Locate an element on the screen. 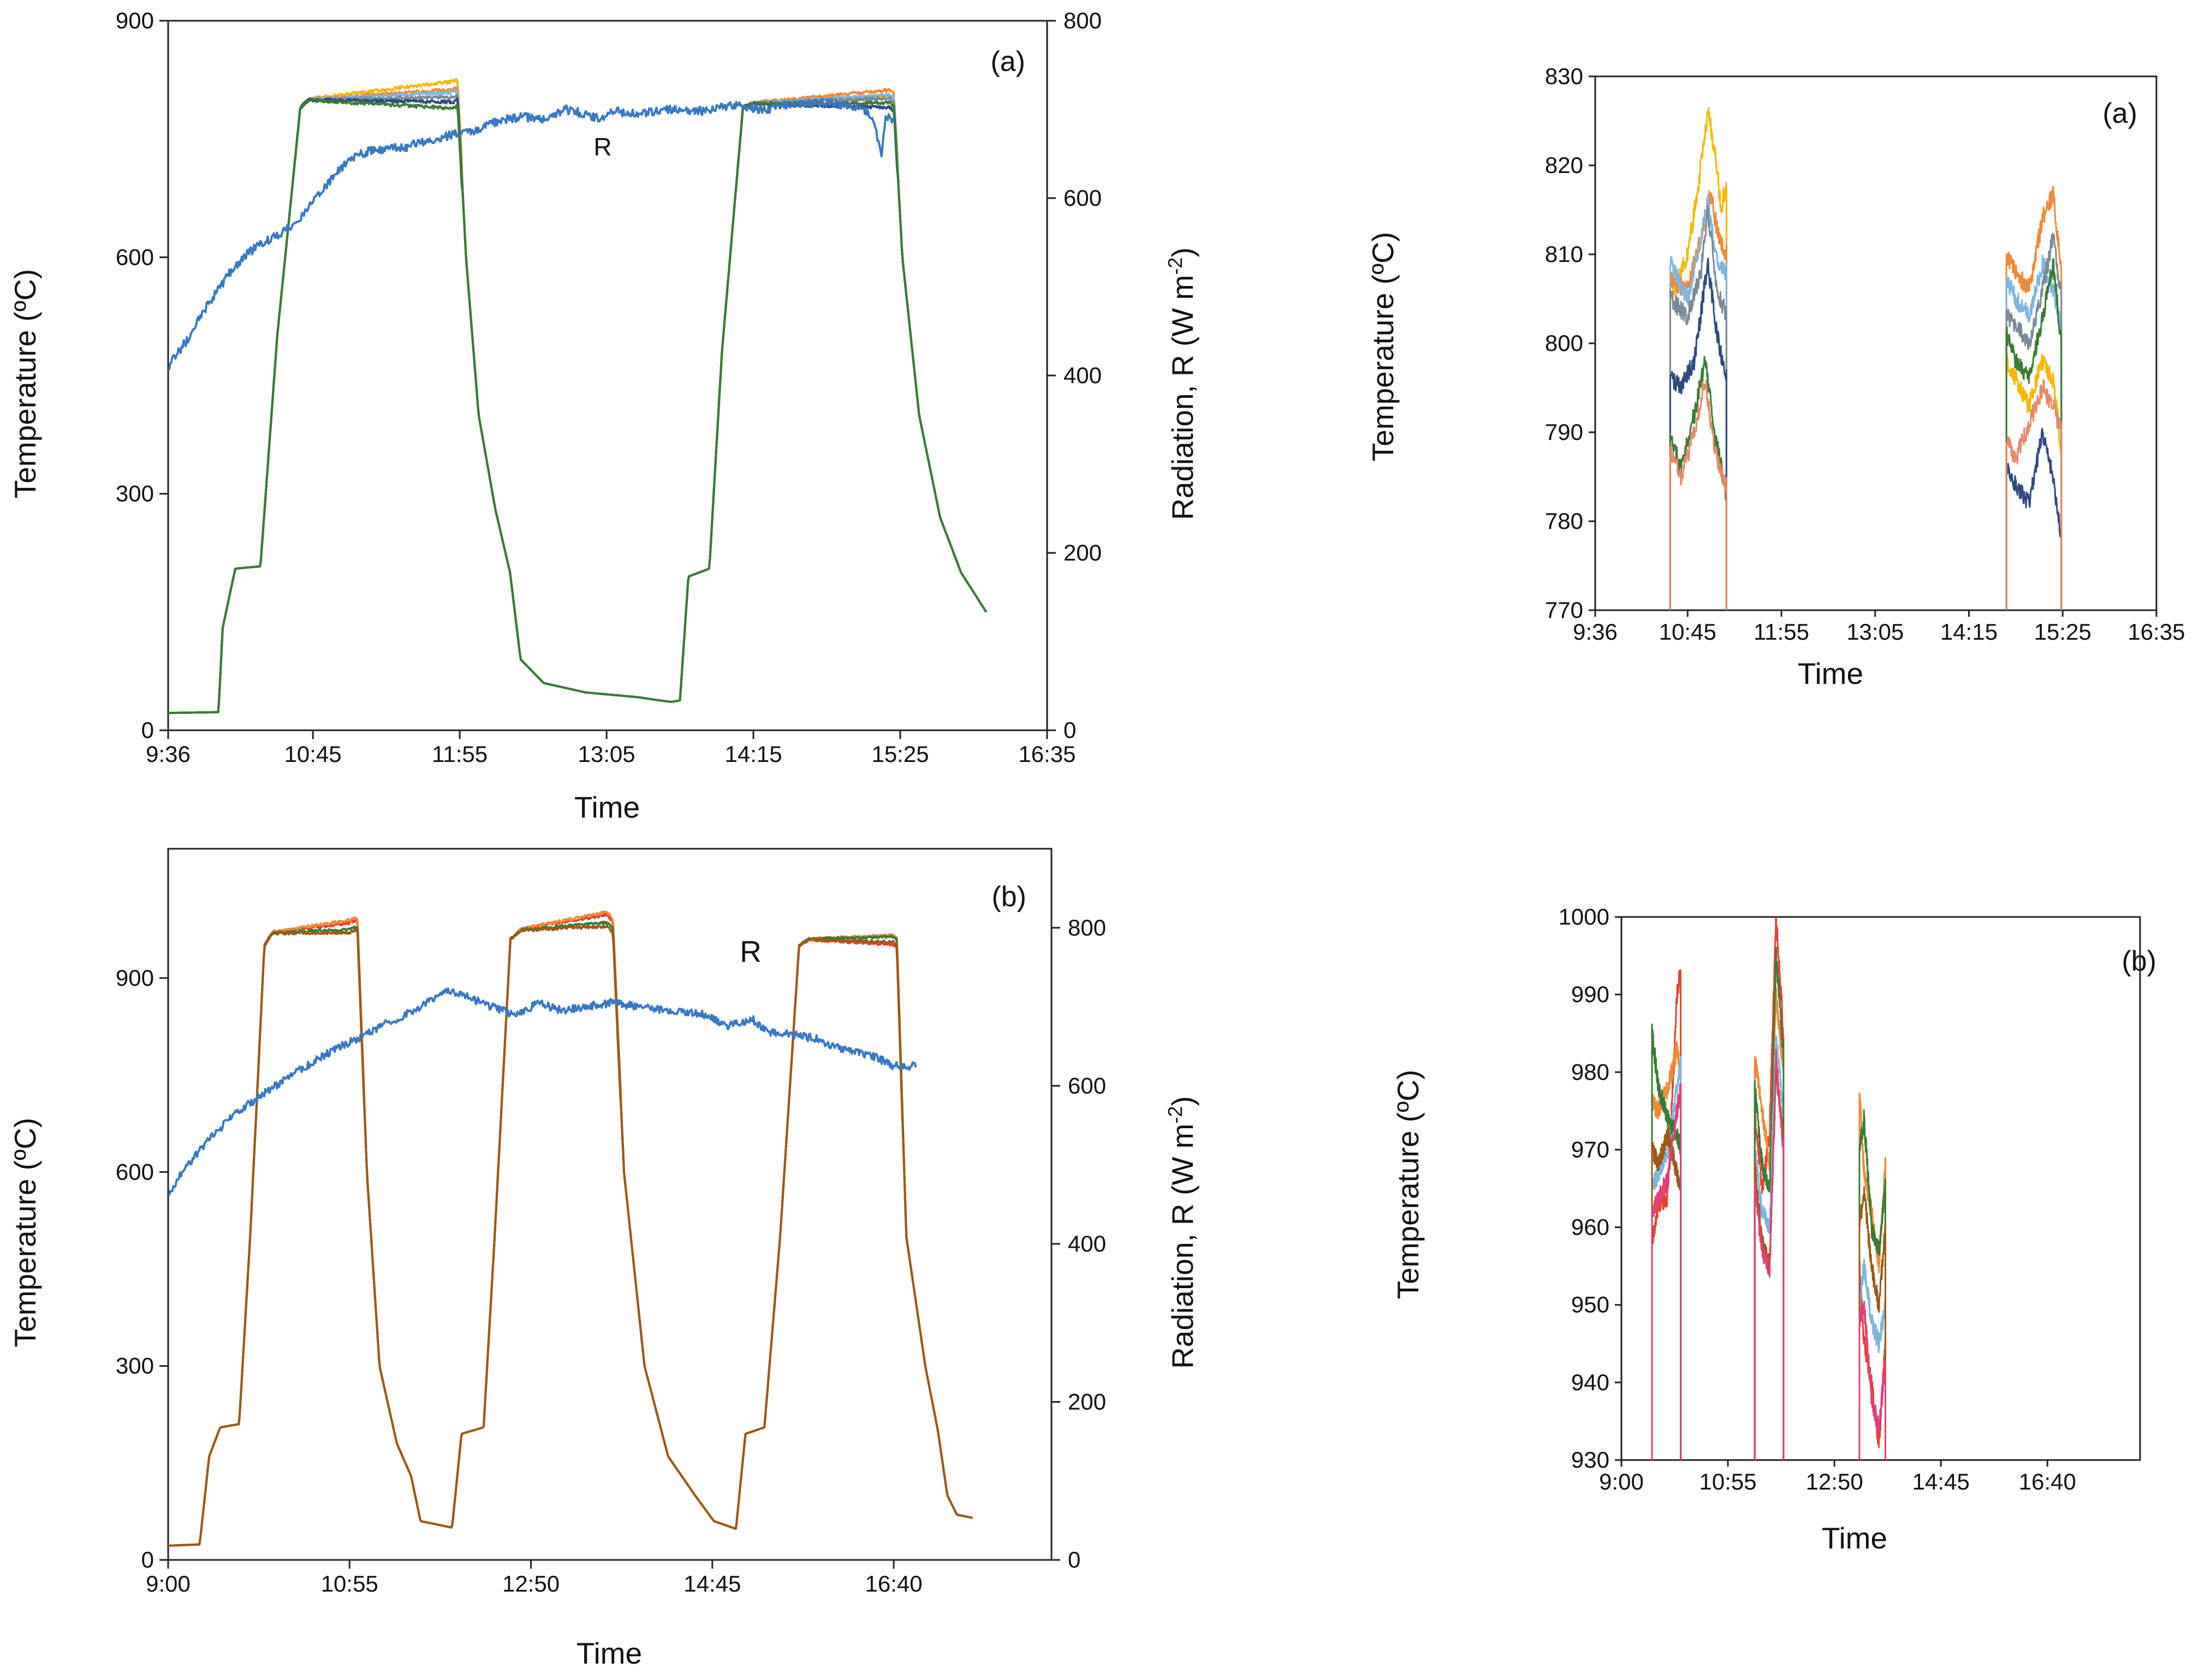  b-zoom-xtick-label: 10:55 is located at coordinates (1728, 1481).